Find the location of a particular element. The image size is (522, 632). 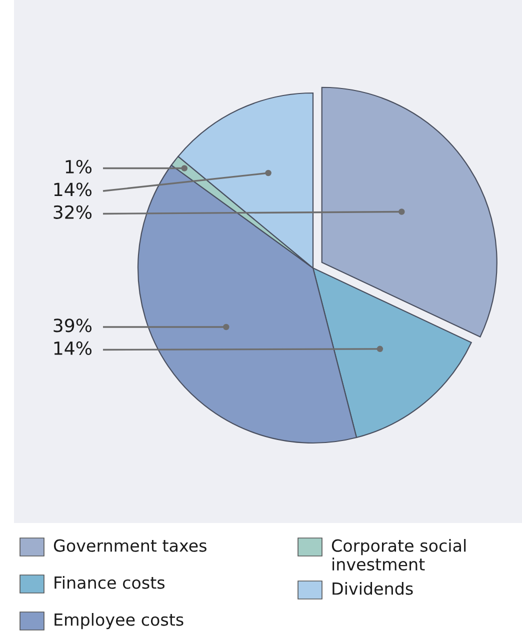

legend-label: Dividends is located at coordinates (372, 588).